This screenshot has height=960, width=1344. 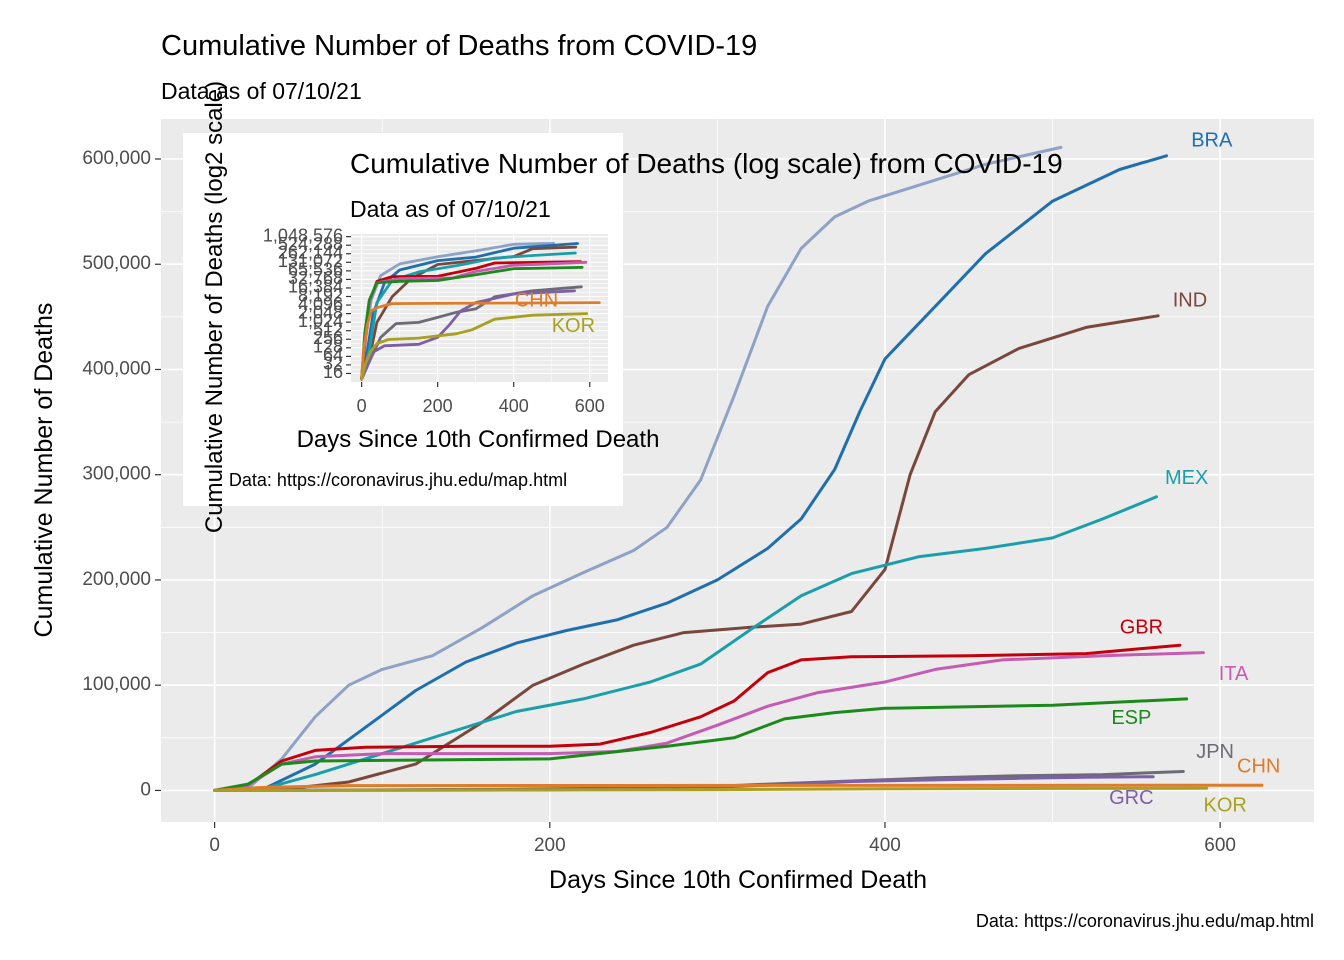 What do you see at coordinates (116, 263) in the screenshot?
I see `y-tick-label: 500,000` at bounding box center [116, 263].